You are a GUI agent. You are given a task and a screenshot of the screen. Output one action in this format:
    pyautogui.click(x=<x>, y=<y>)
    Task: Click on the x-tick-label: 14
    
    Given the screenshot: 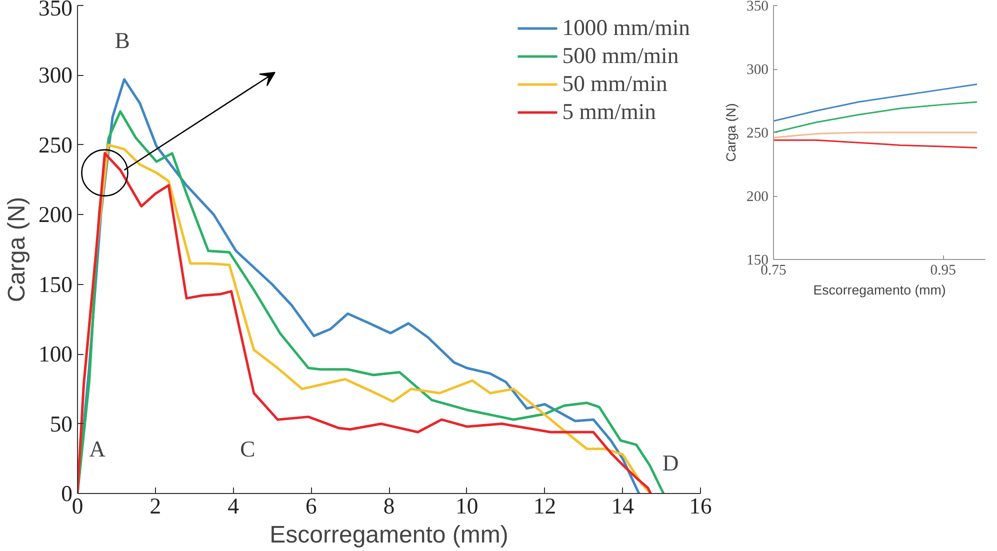 What is the action you would take?
    pyautogui.click(x=622, y=506)
    